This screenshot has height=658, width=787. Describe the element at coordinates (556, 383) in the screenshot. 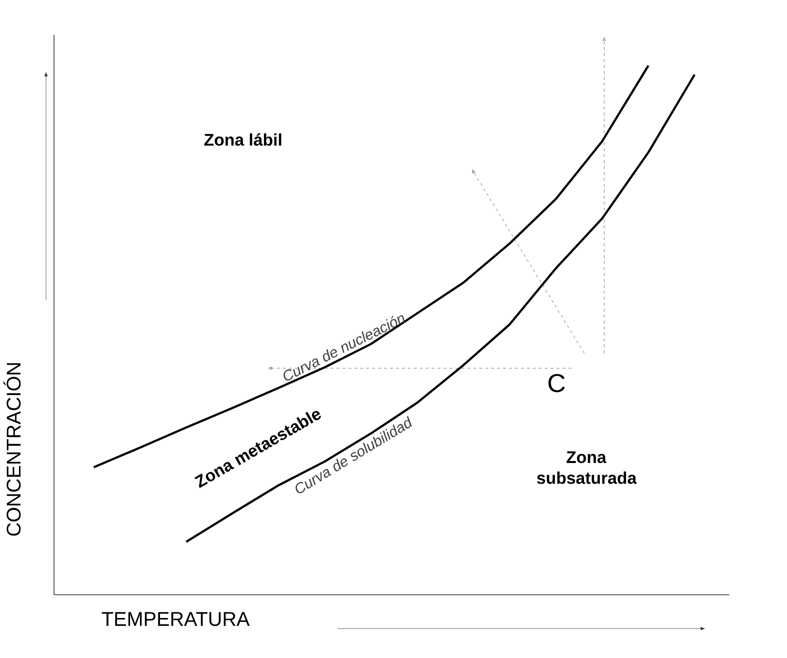

I see `annotation: C` at that location.